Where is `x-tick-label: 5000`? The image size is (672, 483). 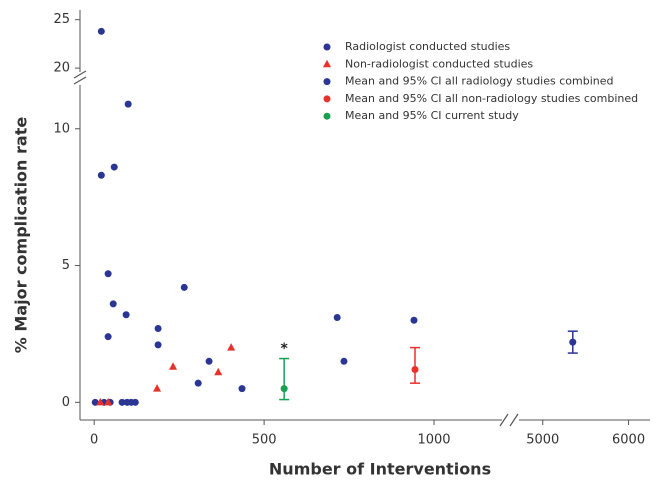
x-tick-label: 5000 is located at coordinates (542, 440).